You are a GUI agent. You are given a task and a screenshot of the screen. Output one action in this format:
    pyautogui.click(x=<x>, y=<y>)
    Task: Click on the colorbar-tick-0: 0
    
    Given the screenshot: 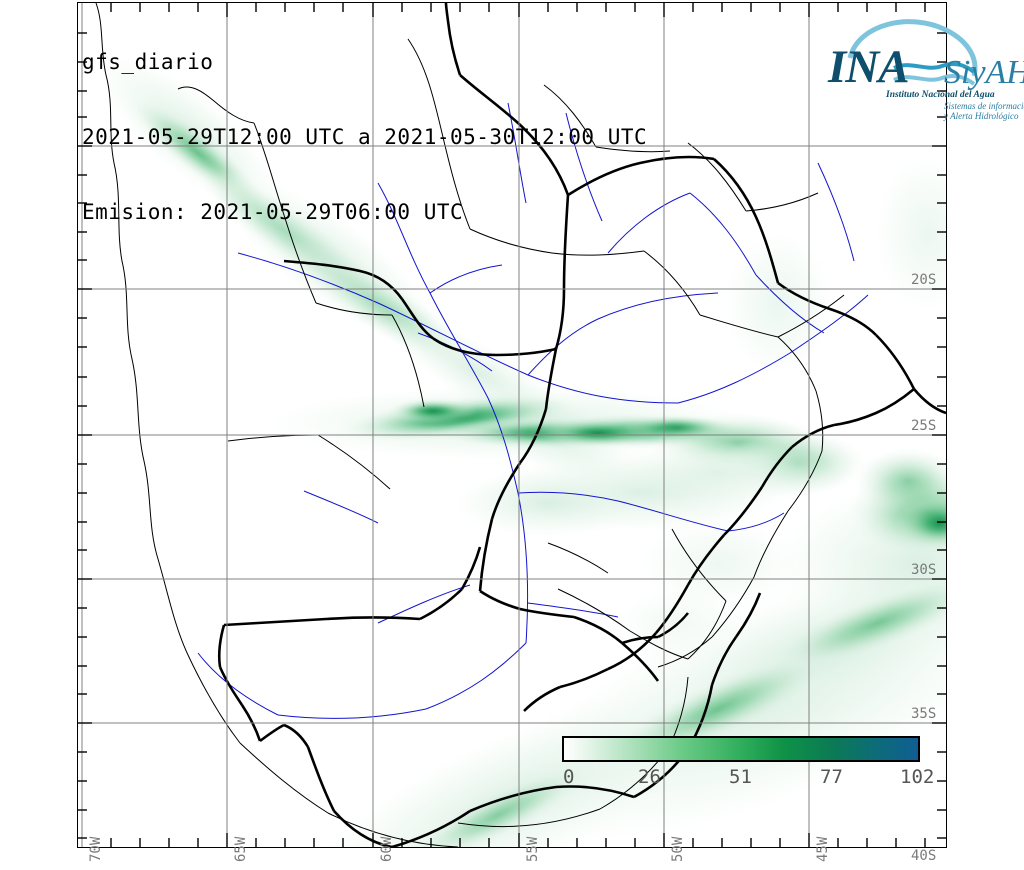 What is the action you would take?
    pyautogui.click(x=569, y=777)
    